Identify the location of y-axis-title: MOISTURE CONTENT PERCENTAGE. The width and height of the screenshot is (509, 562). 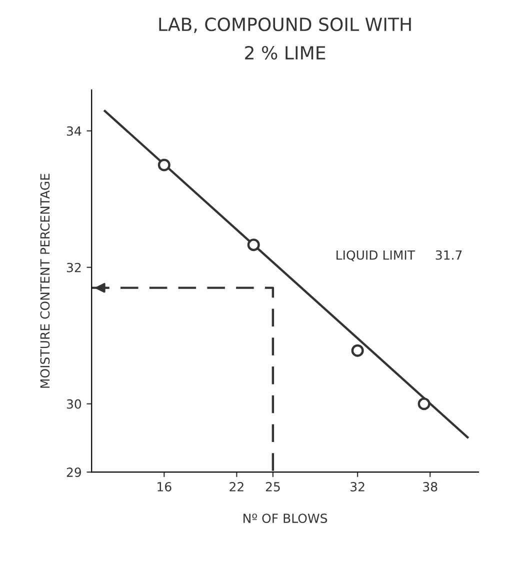
(45, 281).